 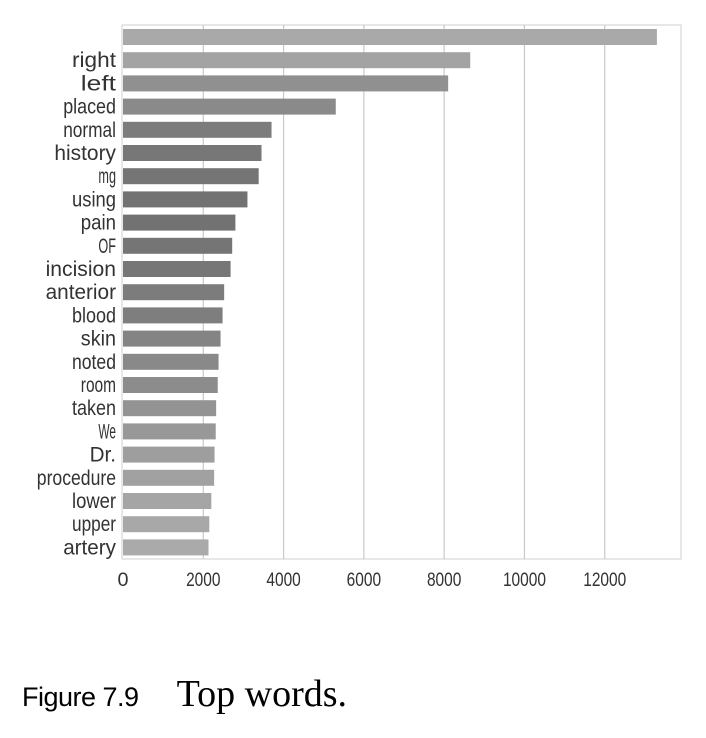 I want to click on category-label: mg, so click(x=107, y=176).